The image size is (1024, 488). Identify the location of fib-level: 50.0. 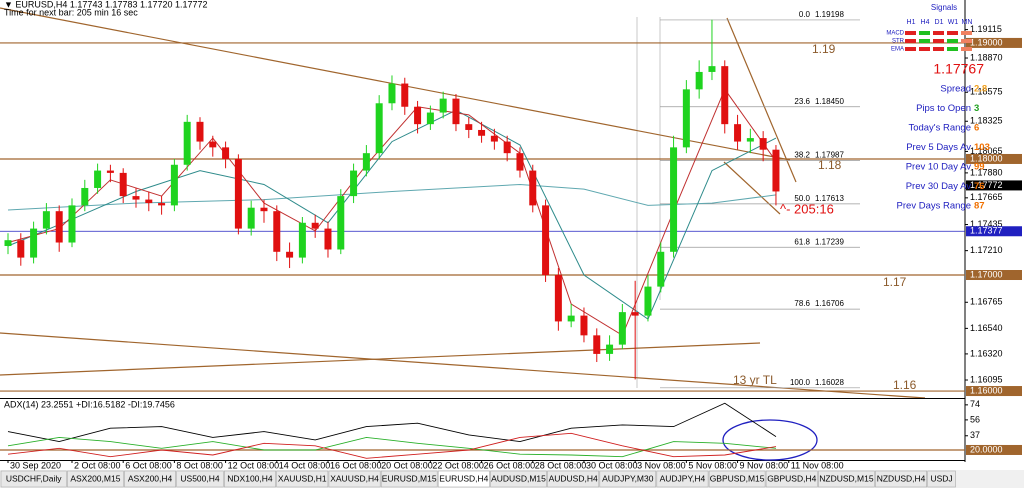
(802, 198).